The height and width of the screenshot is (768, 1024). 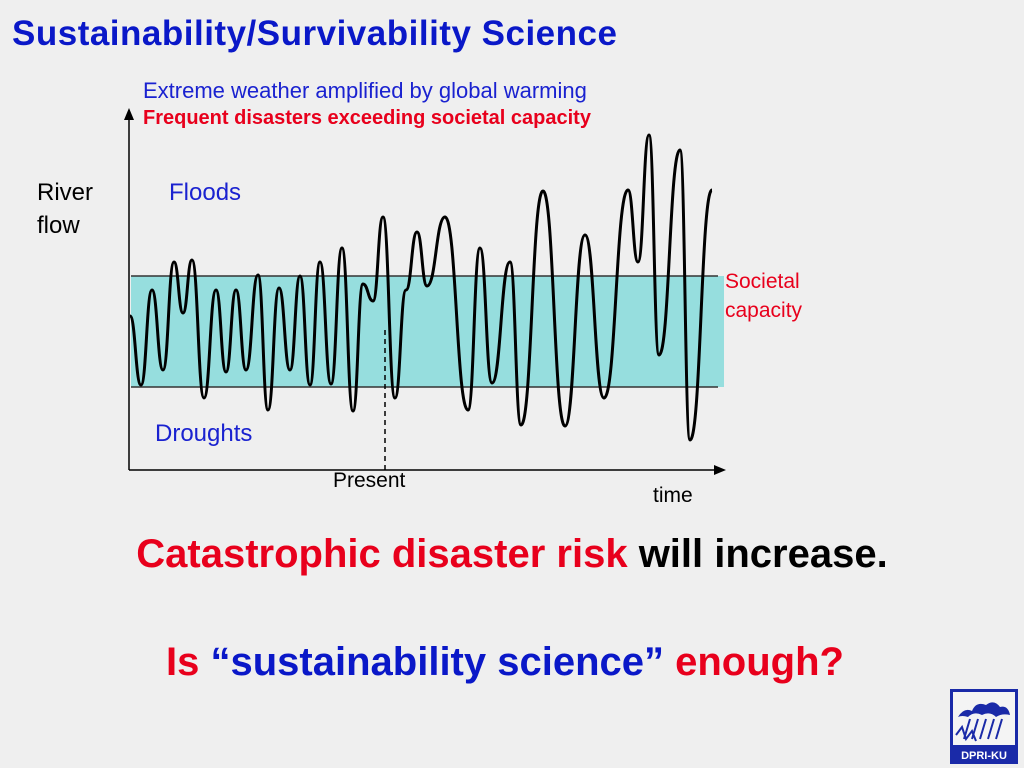 What do you see at coordinates (315, 33) in the screenshot?
I see `slide-title: Sustainability/Survivability Science` at bounding box center [315, 33].